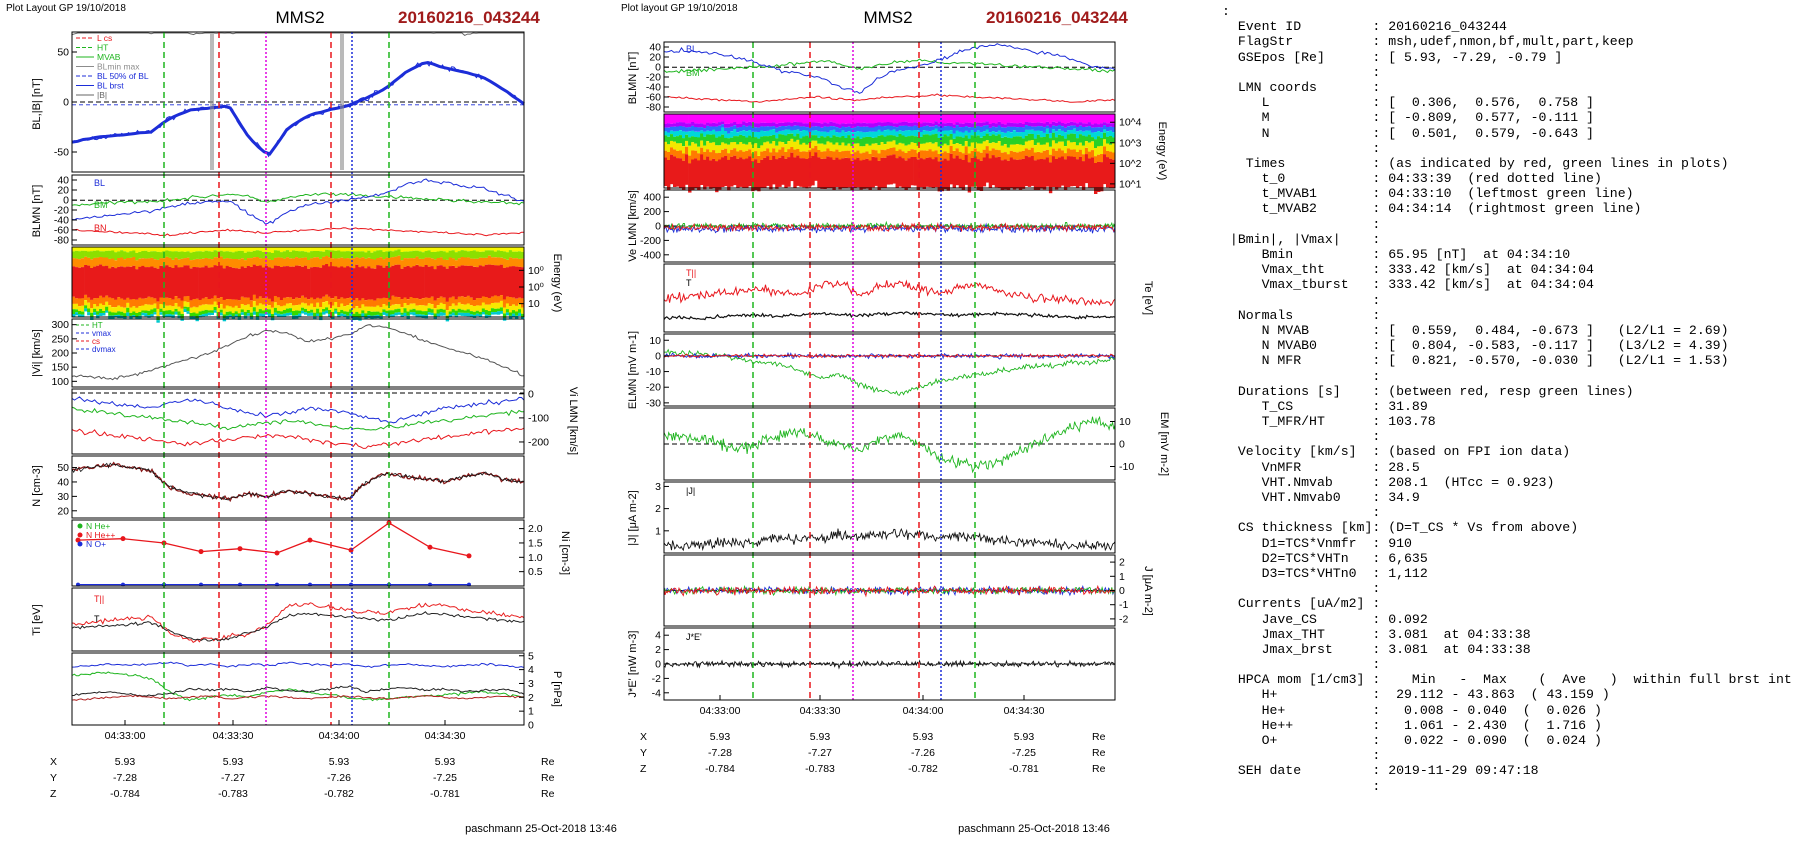 This screenshot has height=841, width=1804. I want to click on data-point, so click(277, 553).